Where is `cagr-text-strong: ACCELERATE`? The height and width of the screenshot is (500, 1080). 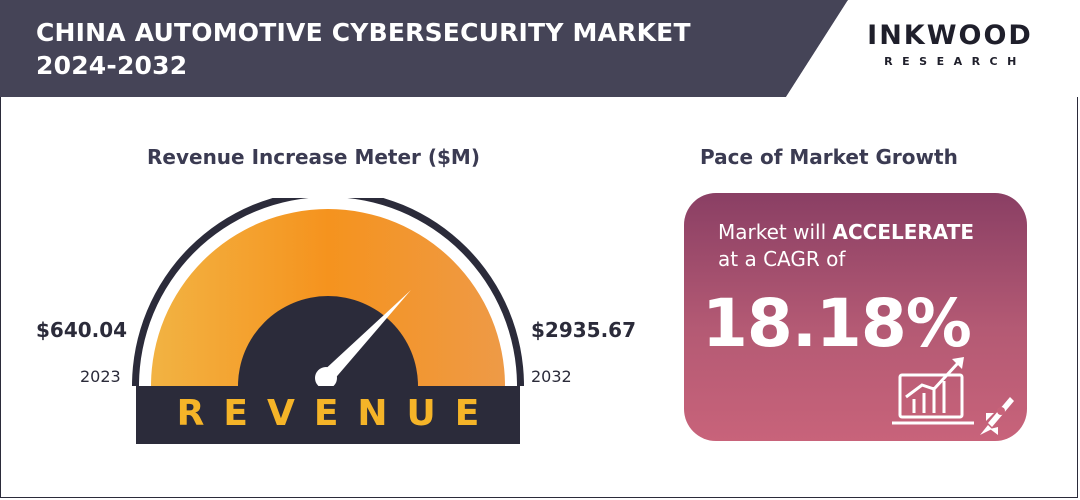
cagr-text-strong: ACCELERATE is located at coordinates (903, 232).